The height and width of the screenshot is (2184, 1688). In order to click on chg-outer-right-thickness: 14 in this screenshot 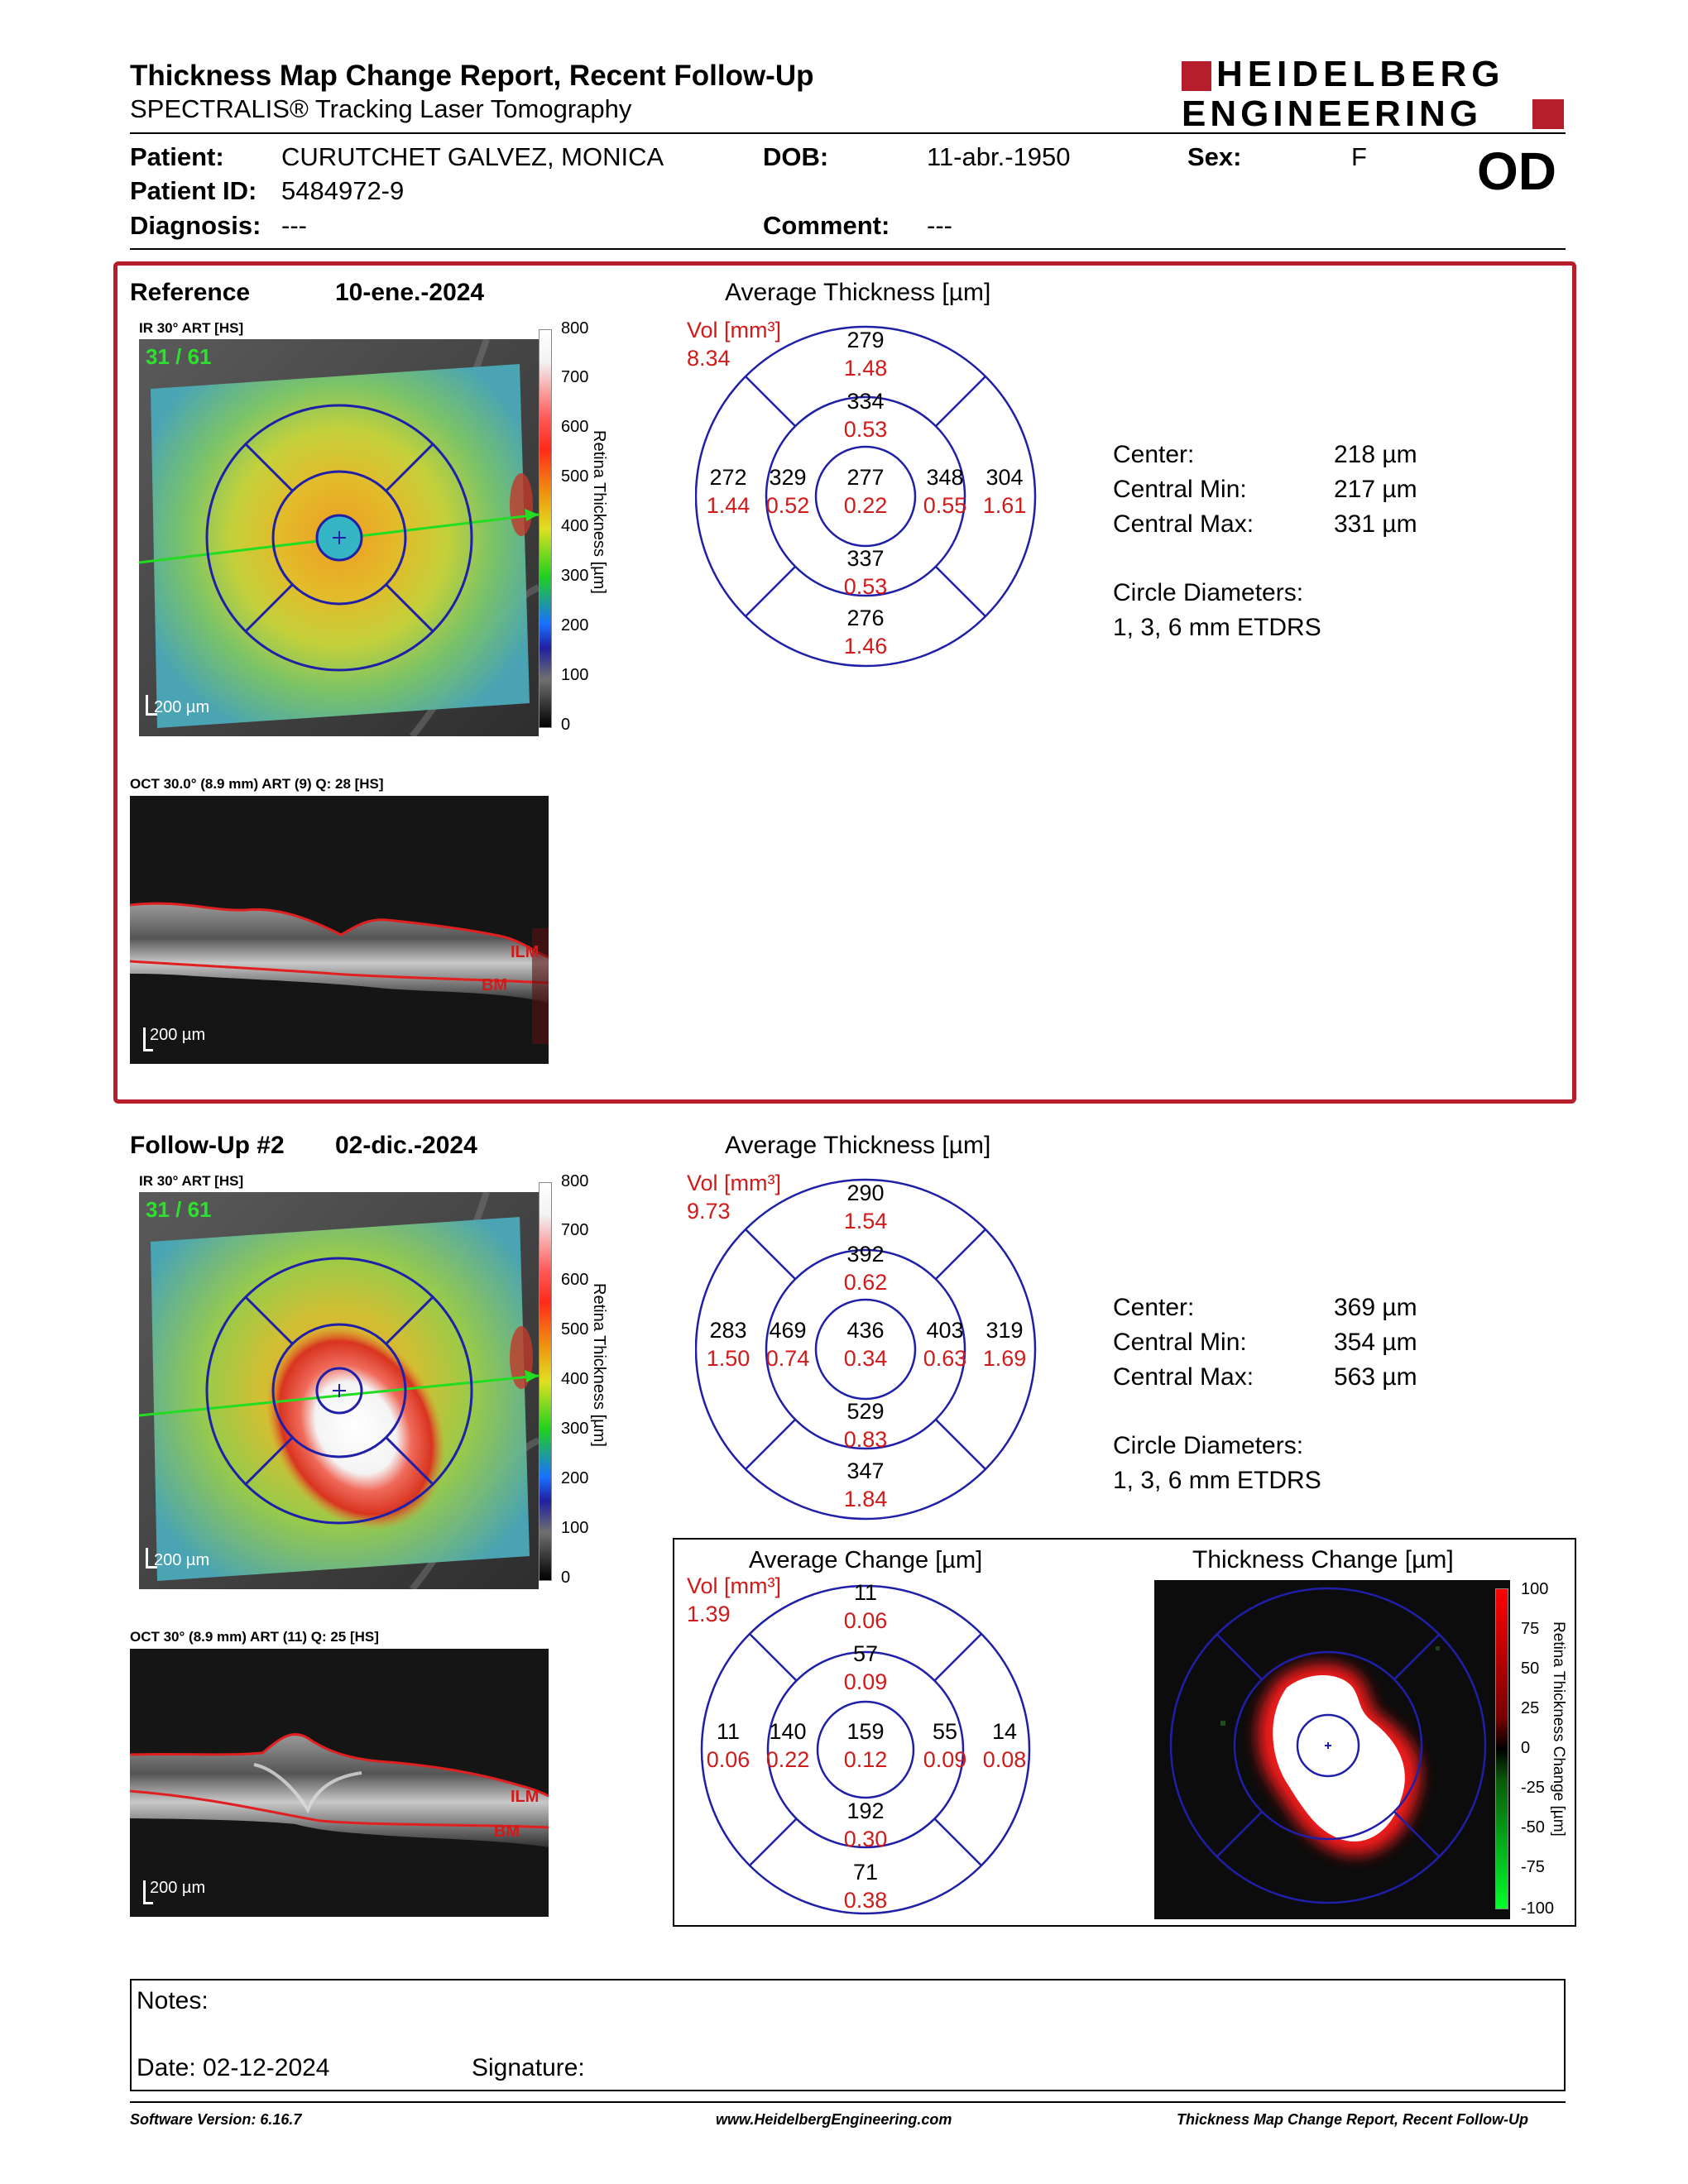, I will do `click(1004, 1731)`.